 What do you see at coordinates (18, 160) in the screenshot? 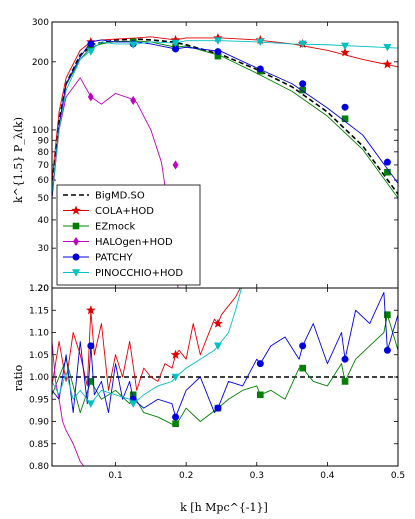
I see `top-y-axis-label: k^{1.5} P_λ(k)` at bounding box center [18, 160].